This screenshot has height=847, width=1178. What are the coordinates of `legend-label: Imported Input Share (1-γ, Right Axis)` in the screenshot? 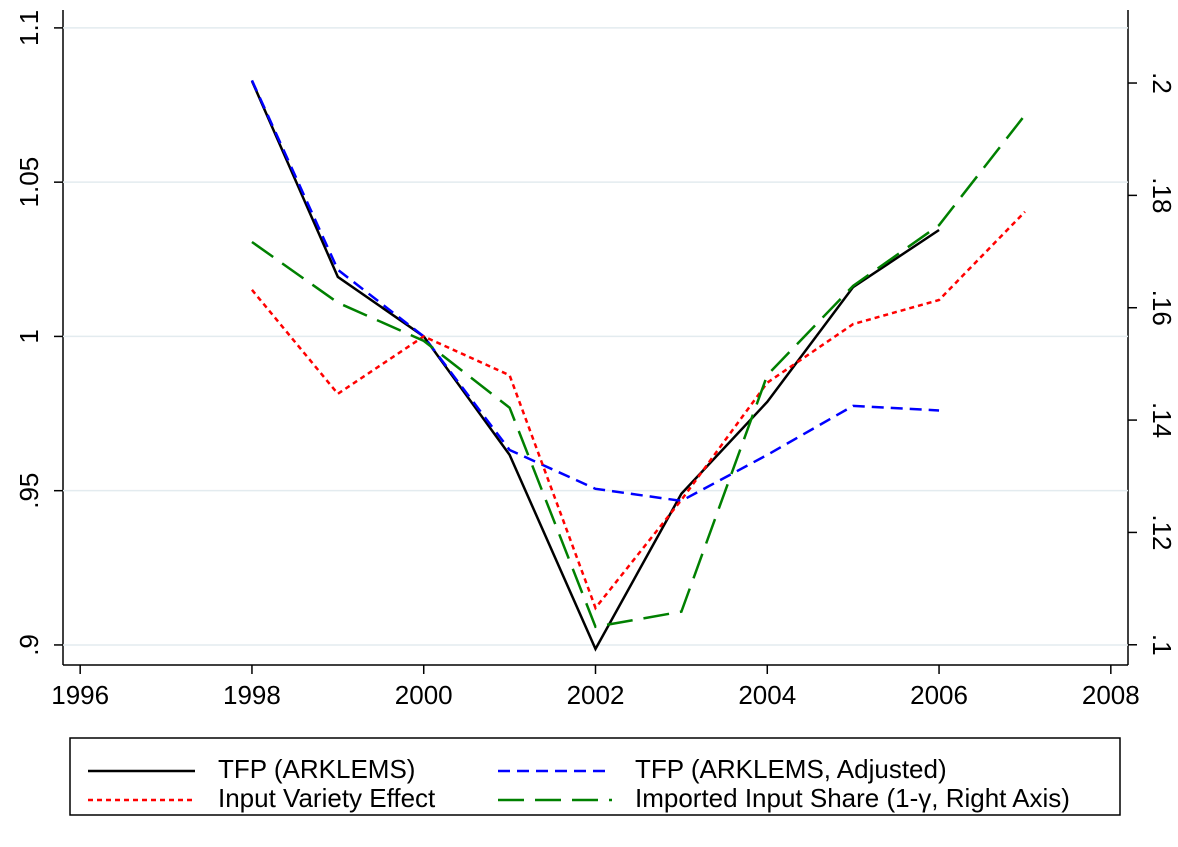 It's located at (852, 798).